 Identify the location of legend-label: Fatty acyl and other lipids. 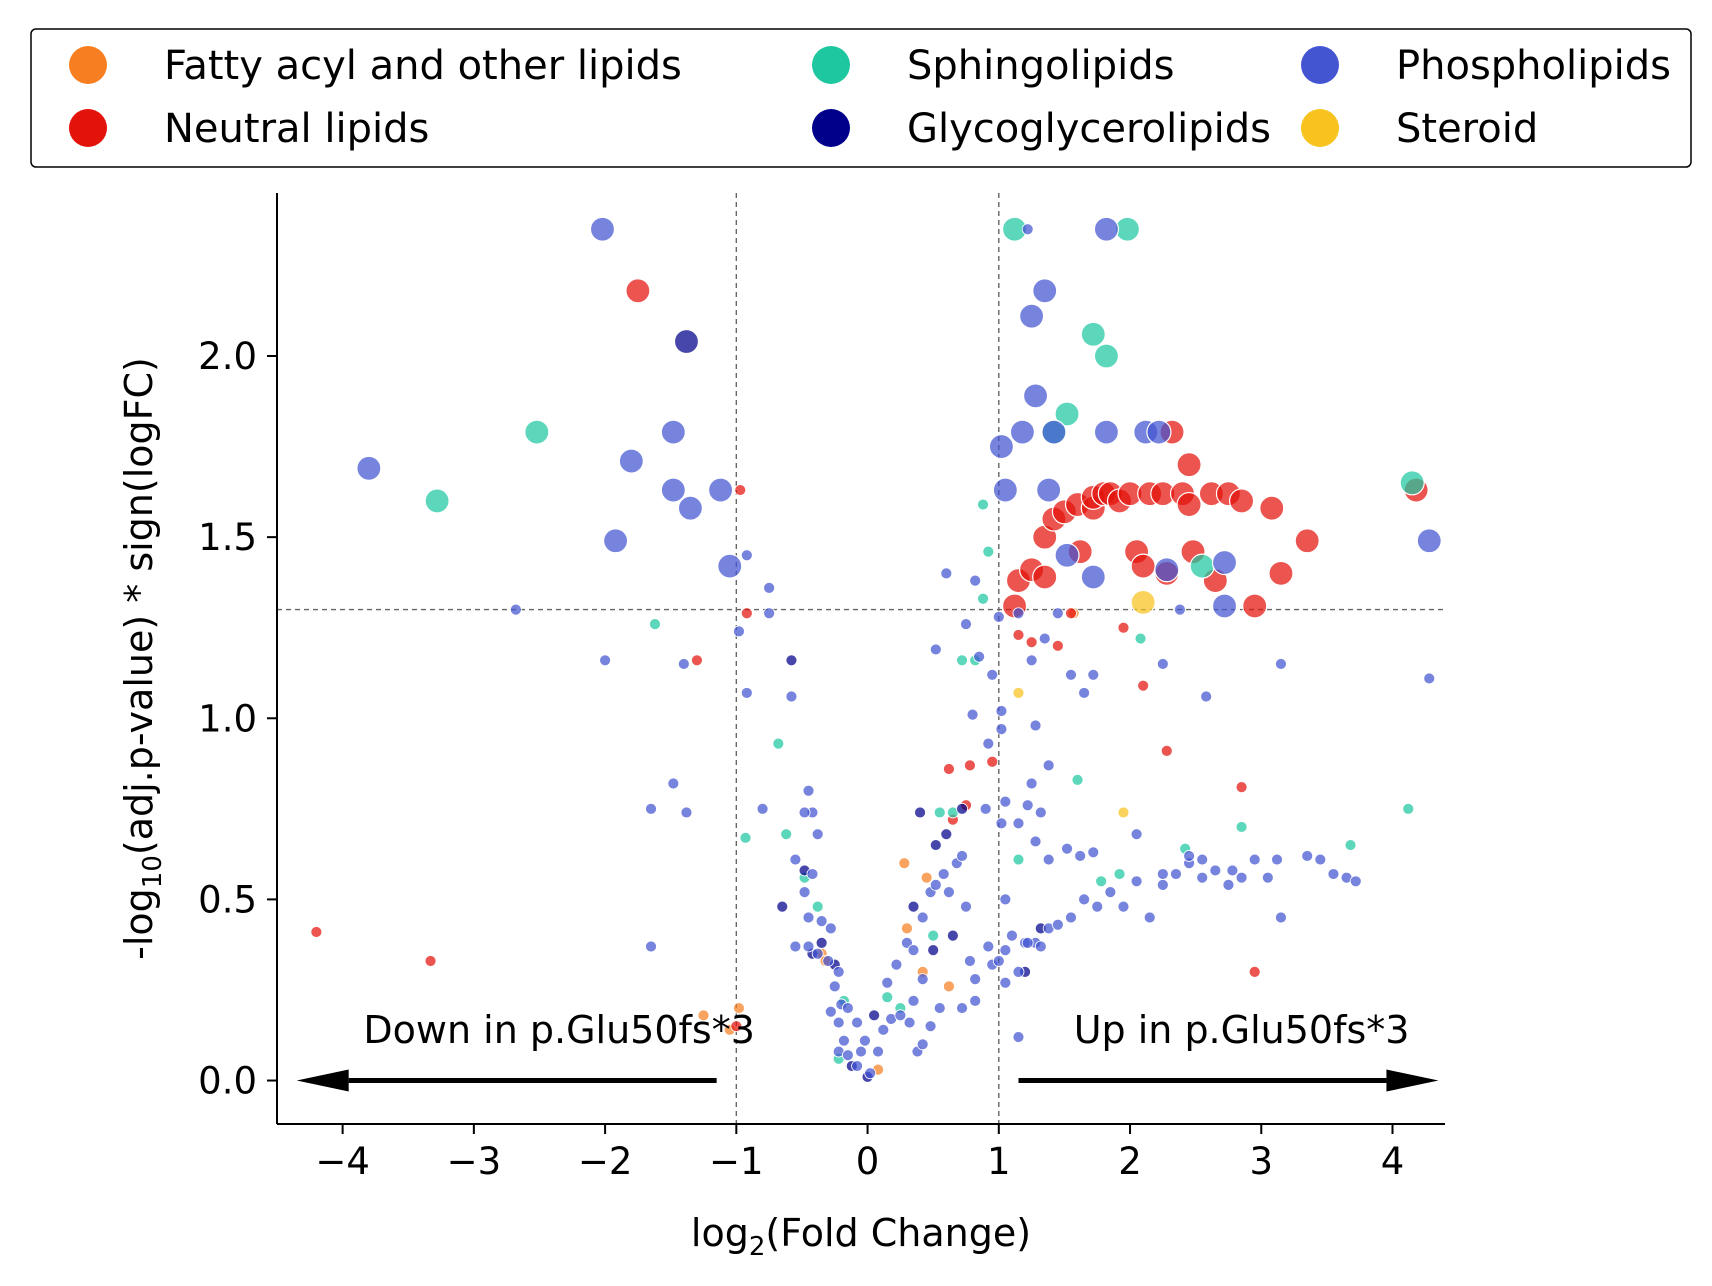
(423, 66).